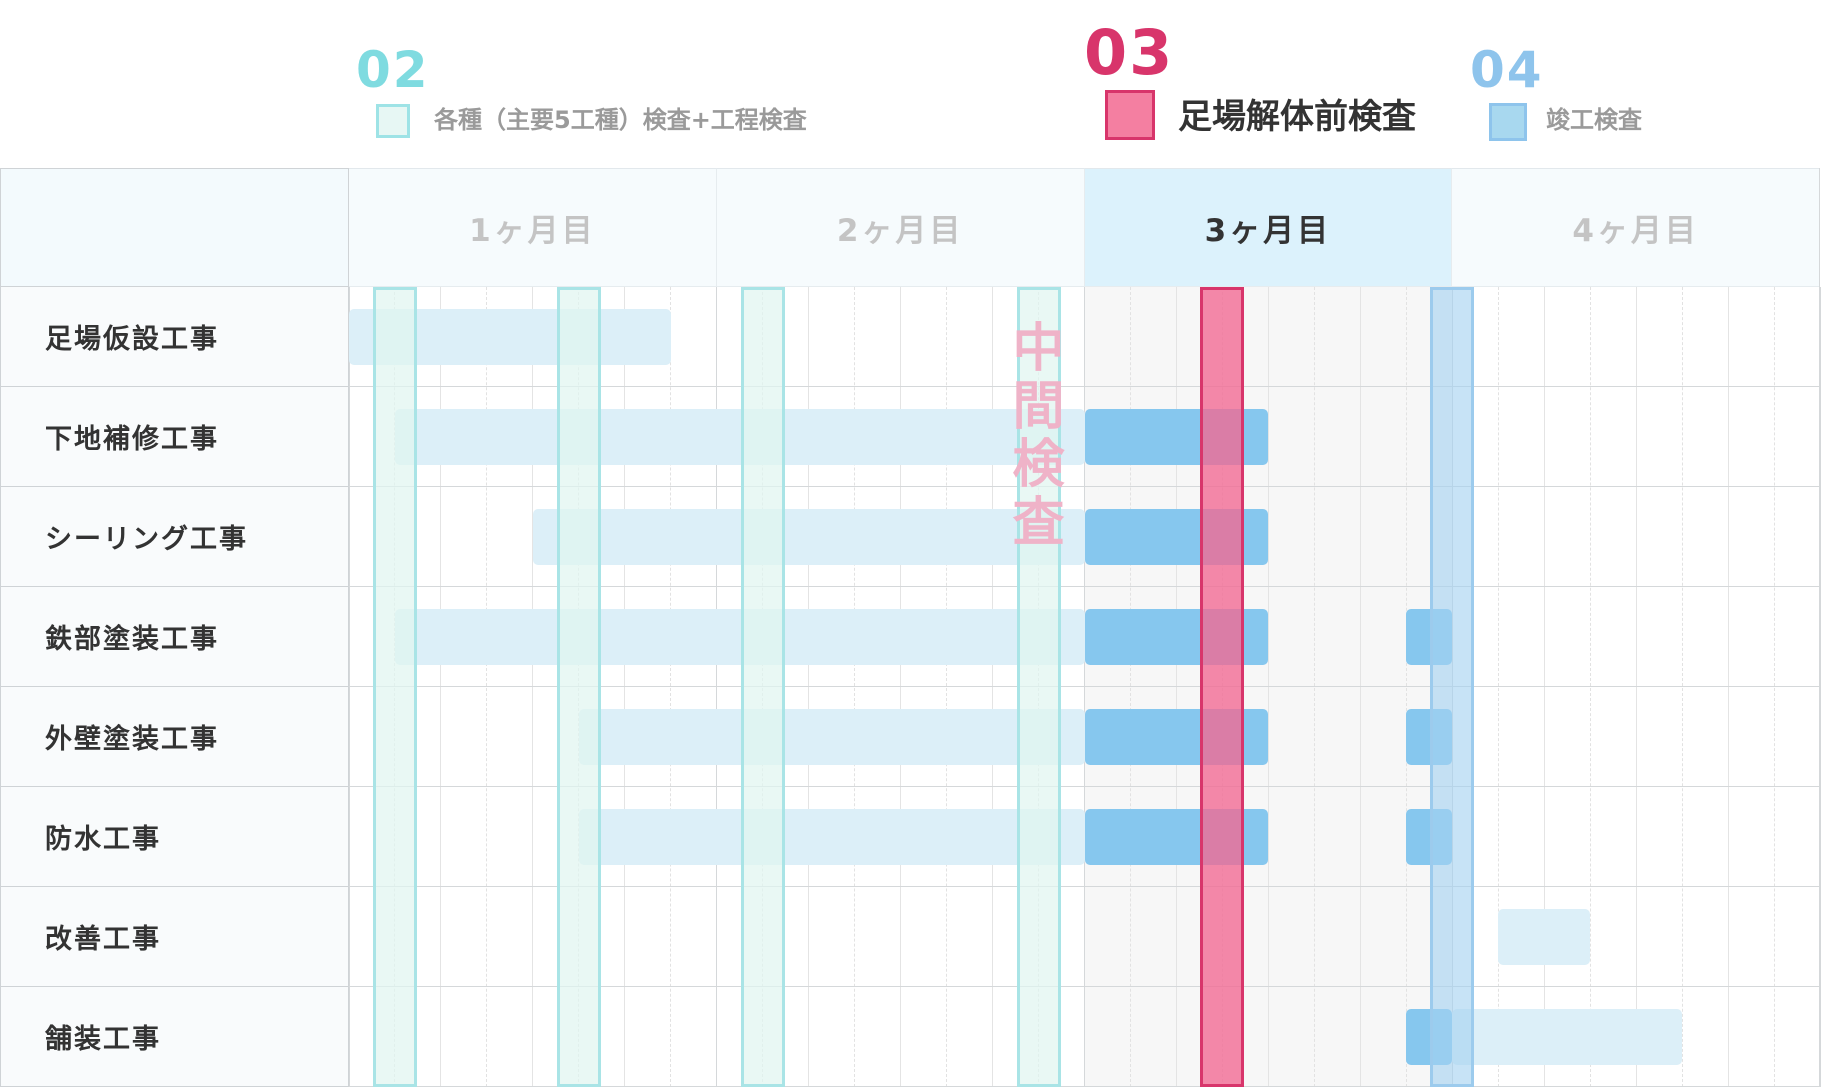 This screenshot has height=1089, width=1822. Describe the element at coordinates (174, 837) in the screenshot. I see `row-label-6: 防水工事` at that location.